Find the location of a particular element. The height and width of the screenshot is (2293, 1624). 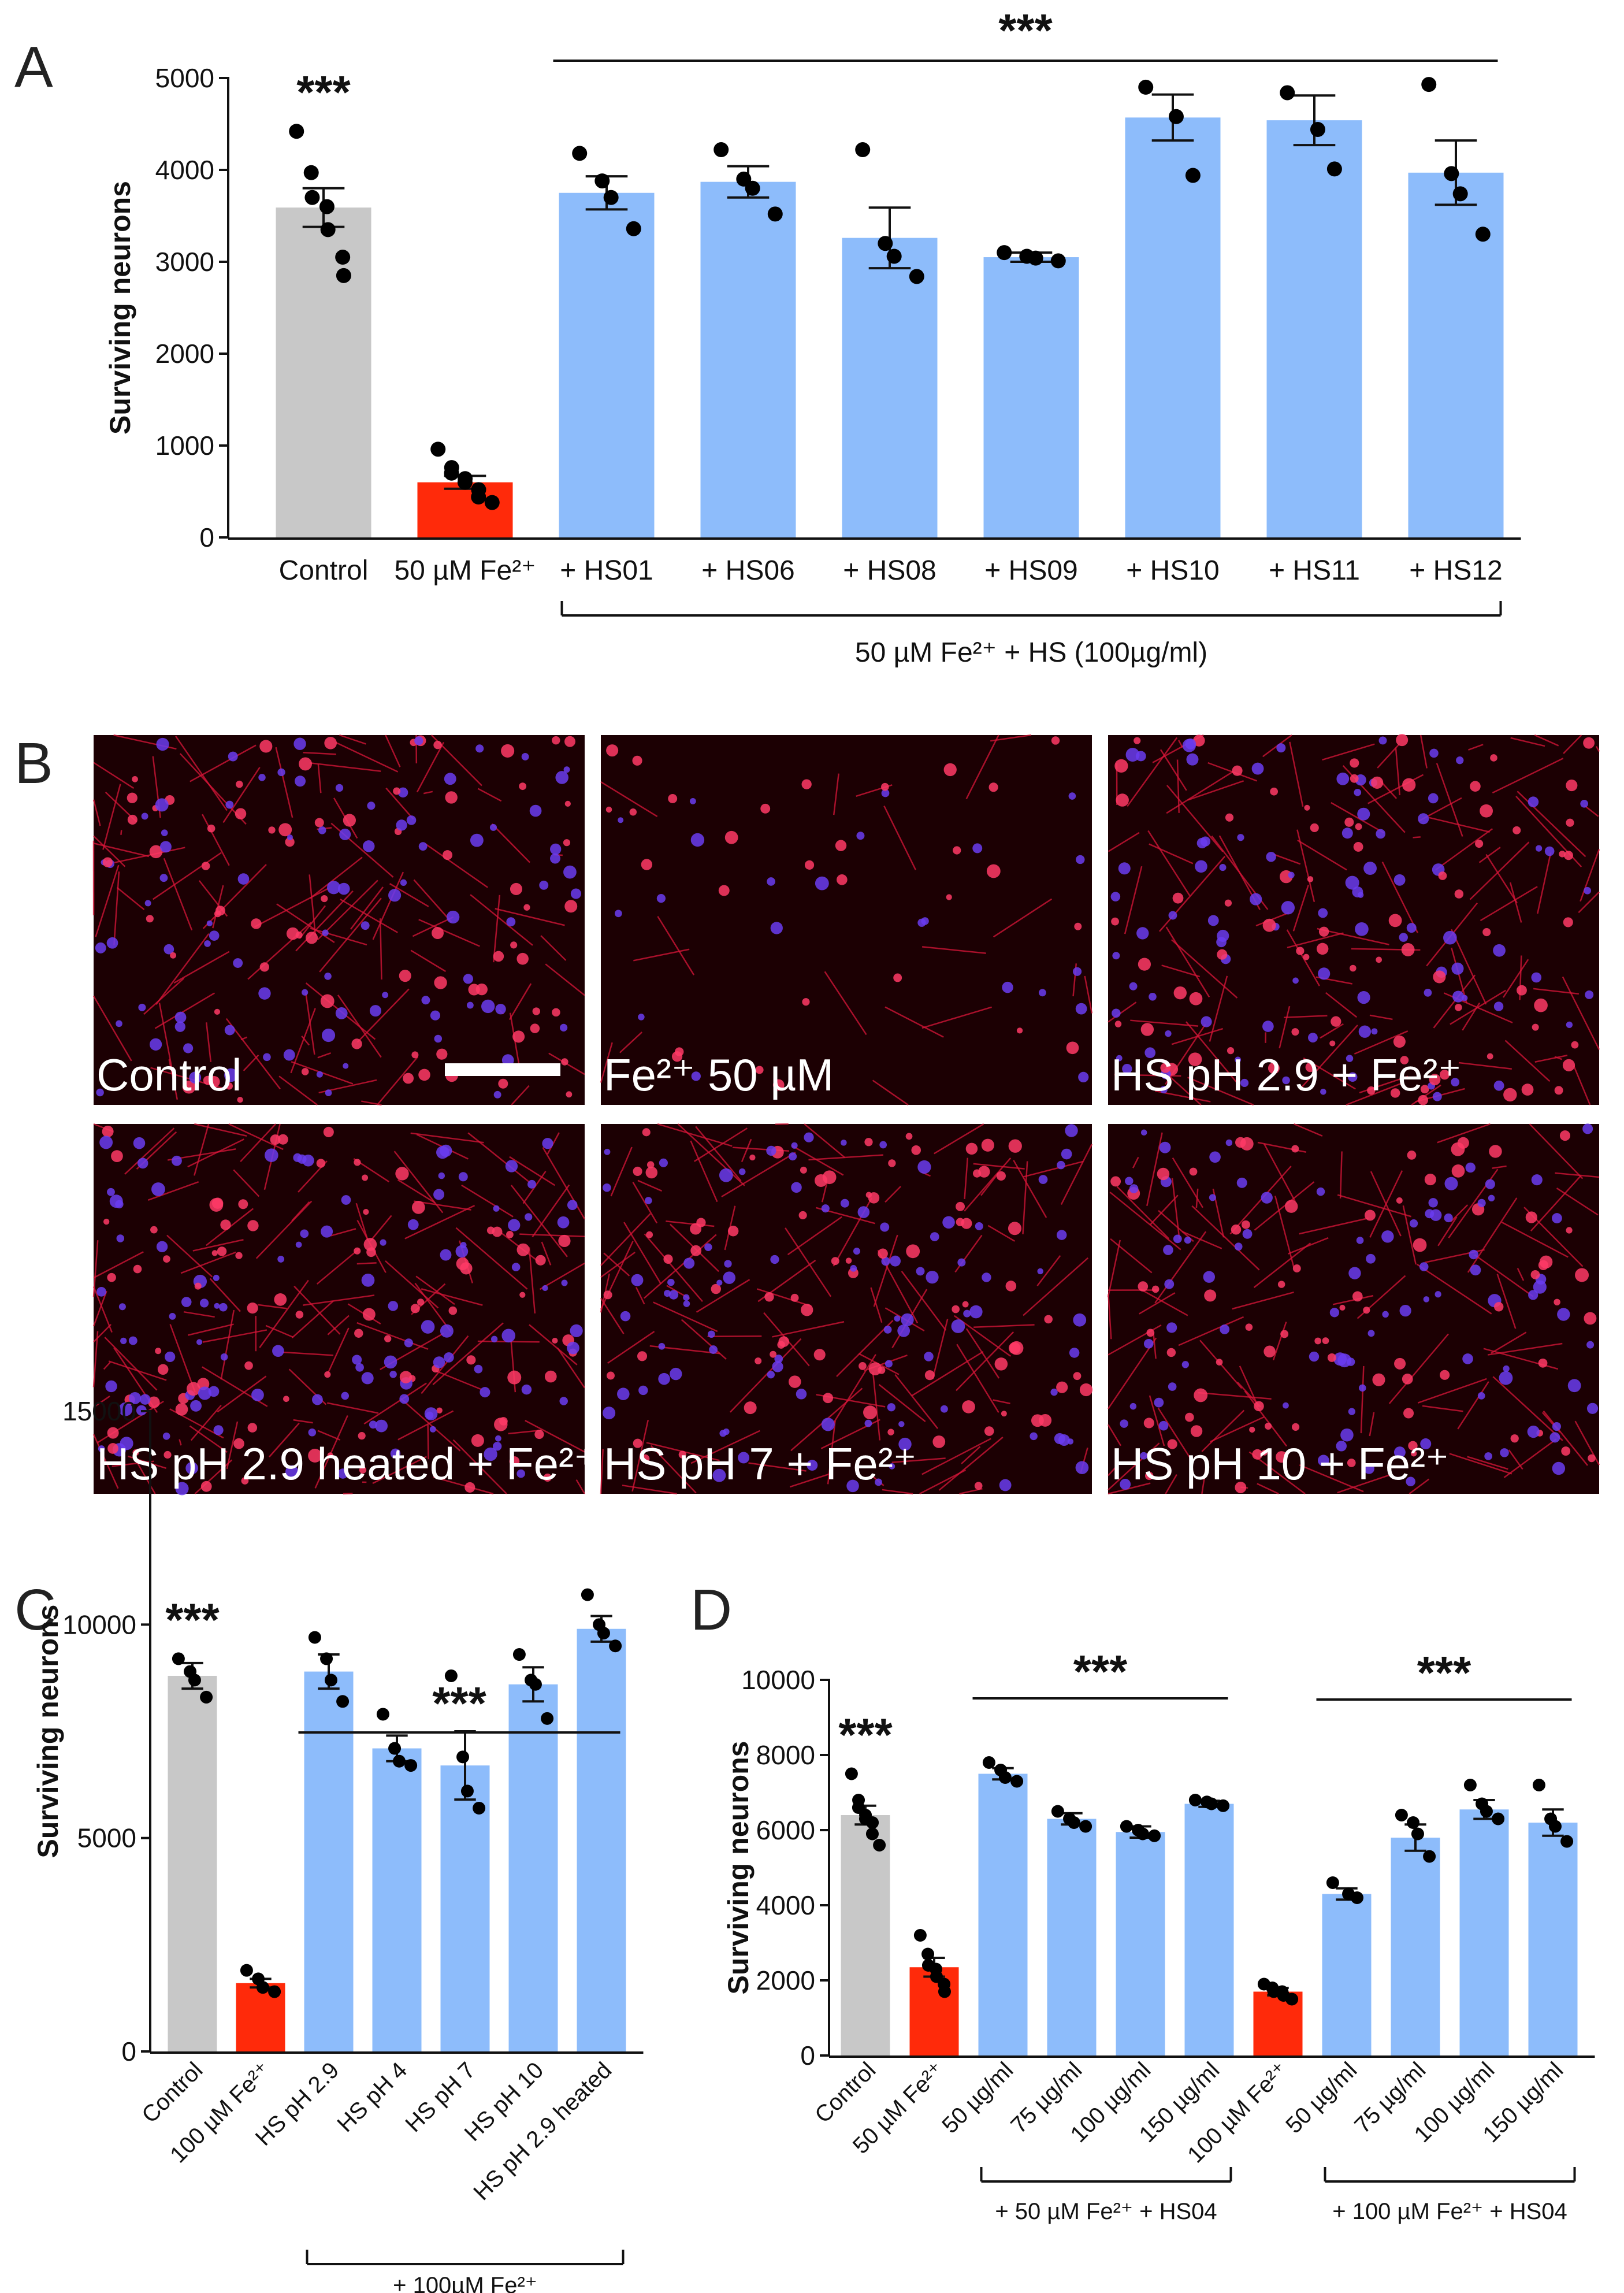

y-tick-label: 10000 is located at coordinates (99, 1624).